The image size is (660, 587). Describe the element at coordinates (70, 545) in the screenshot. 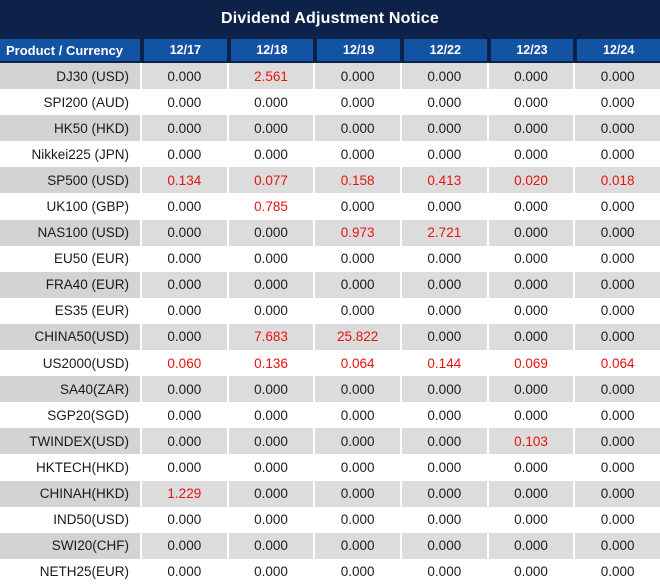

I see `product-cell: SWI20(CHF)` at that location.